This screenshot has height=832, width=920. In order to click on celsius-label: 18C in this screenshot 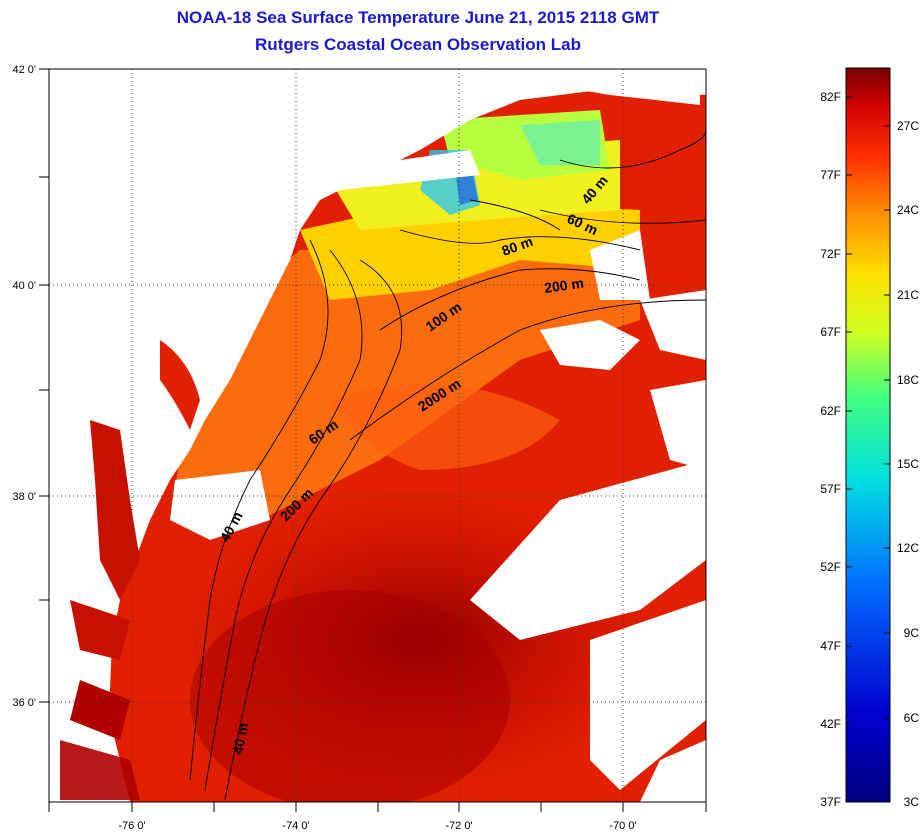, I will do `click(908, 380)`.